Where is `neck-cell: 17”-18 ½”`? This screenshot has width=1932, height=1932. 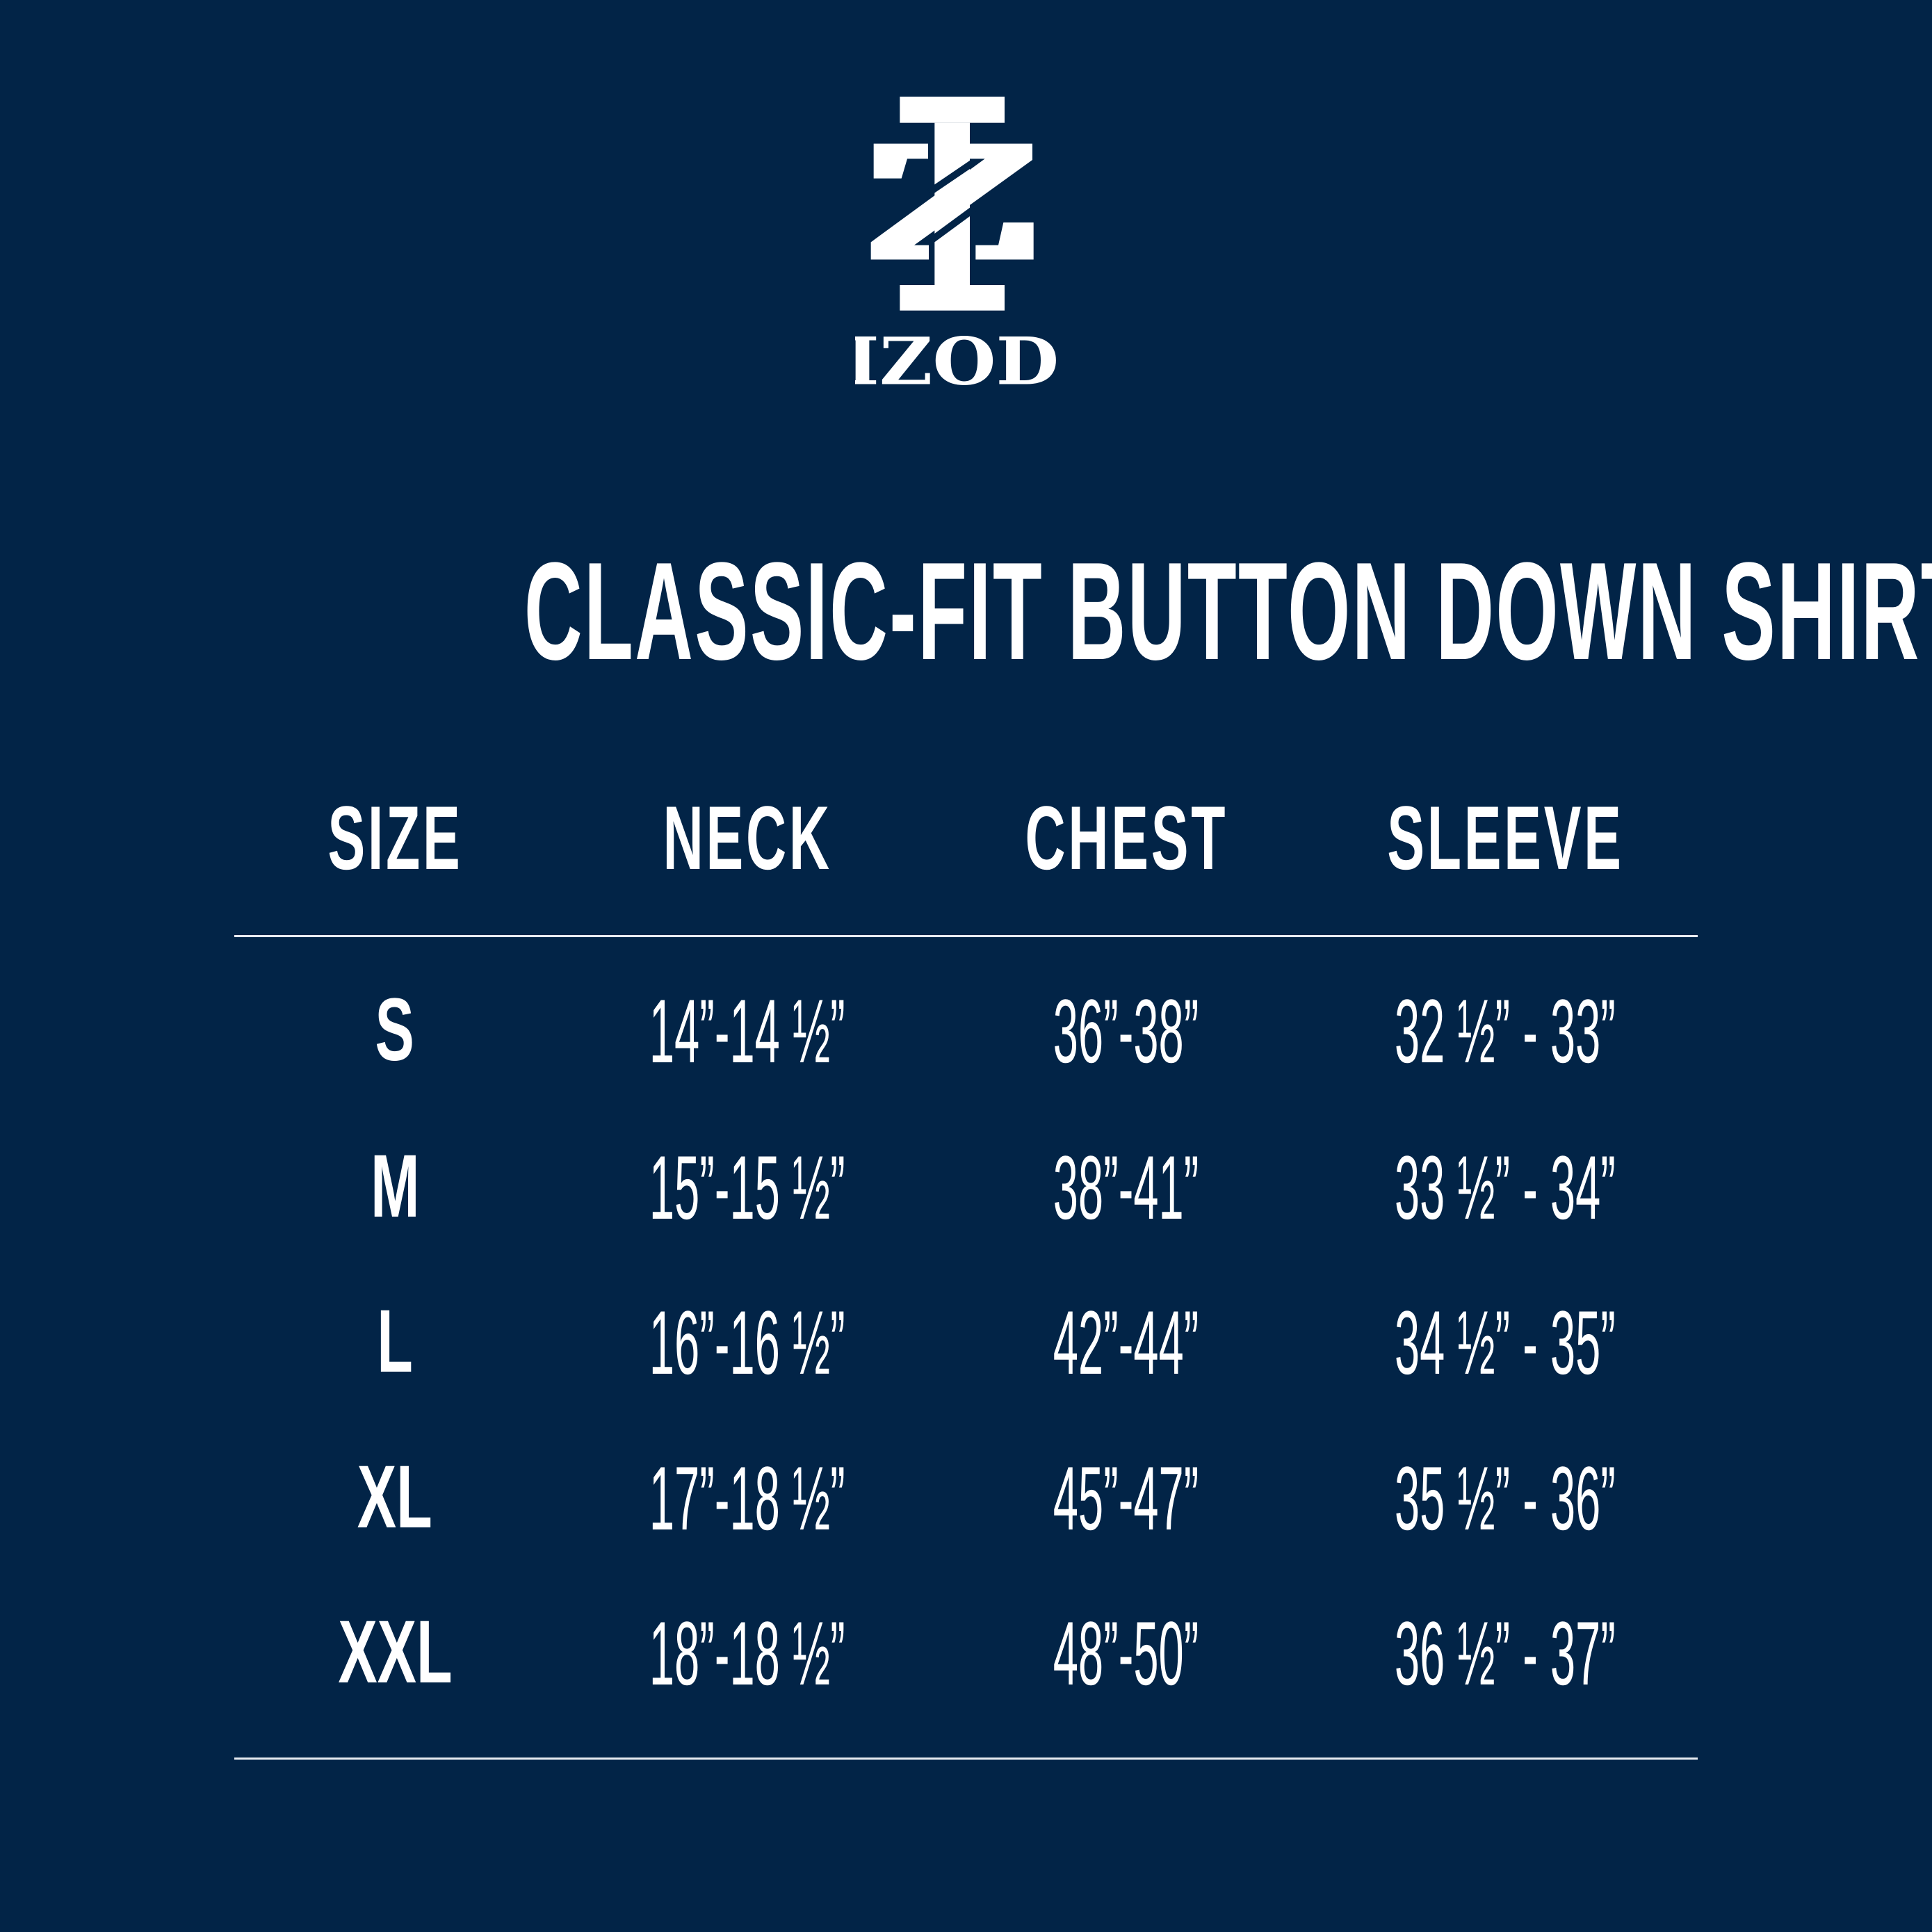 neck-cell: 17”-18 ½” is located at coordinates (747, 1498).